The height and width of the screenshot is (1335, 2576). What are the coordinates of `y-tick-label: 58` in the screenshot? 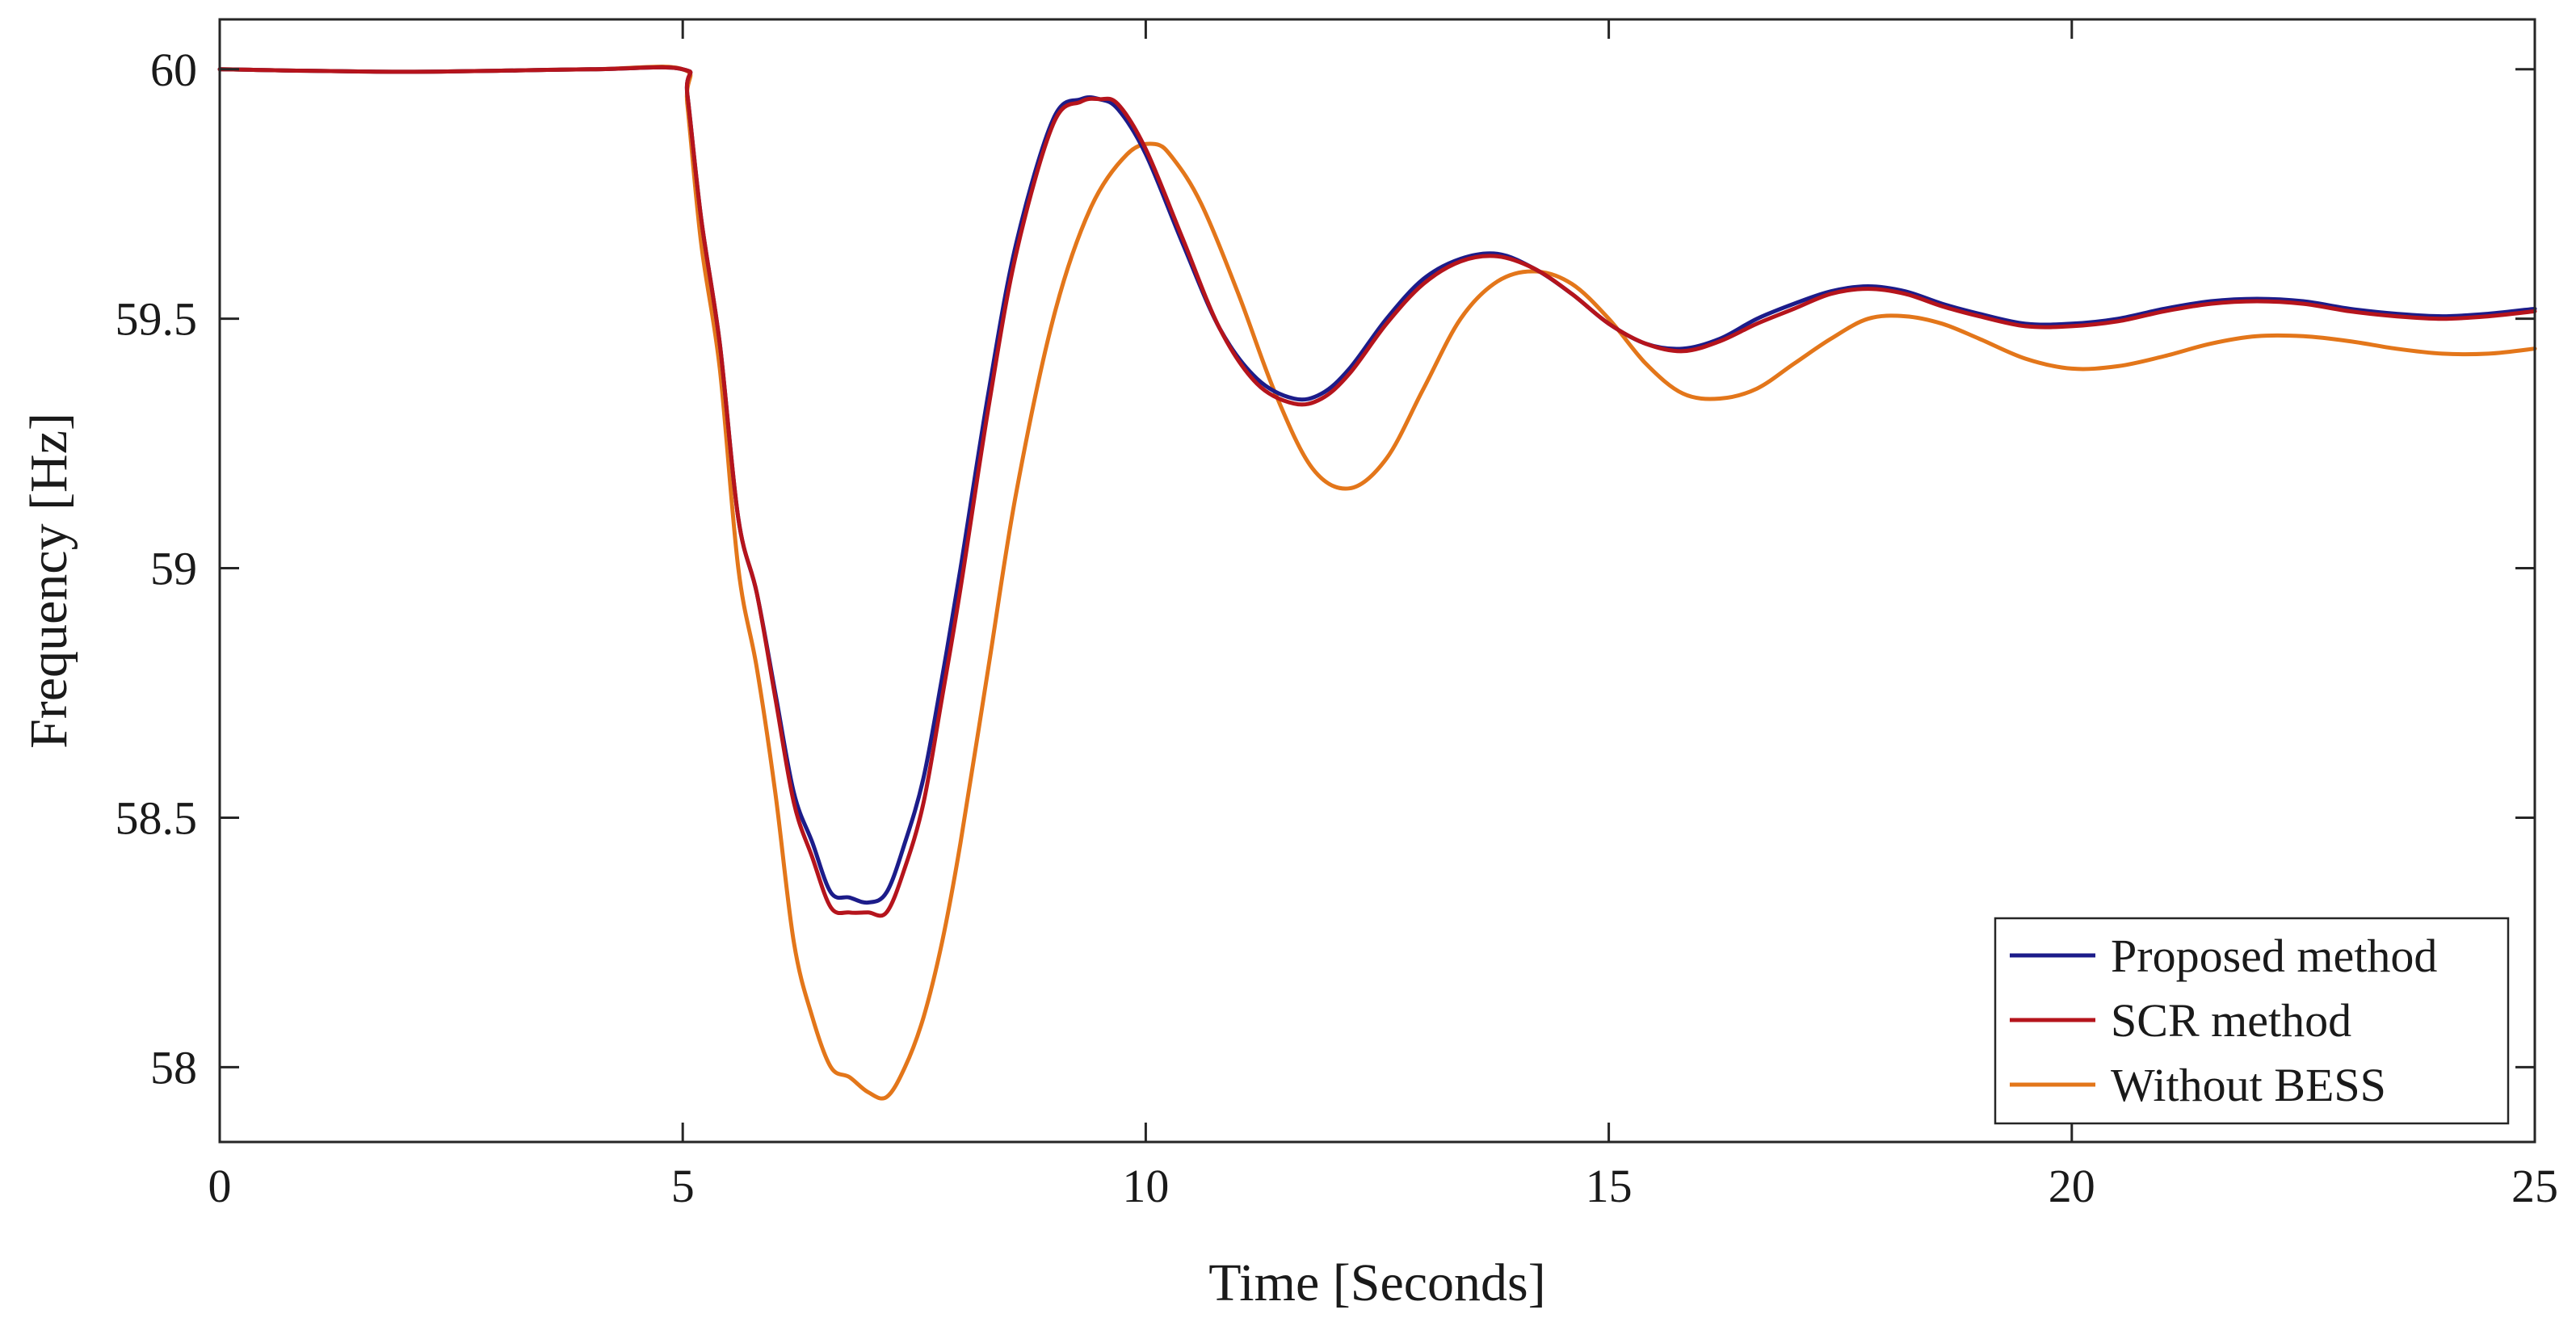 It's located at (173, 1067).